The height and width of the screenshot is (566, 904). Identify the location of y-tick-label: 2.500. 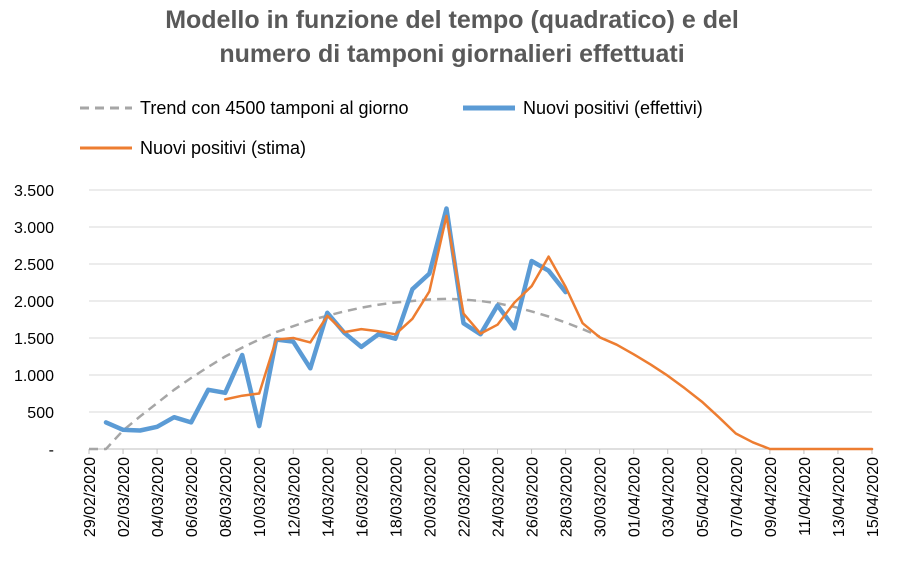
(34, 265).